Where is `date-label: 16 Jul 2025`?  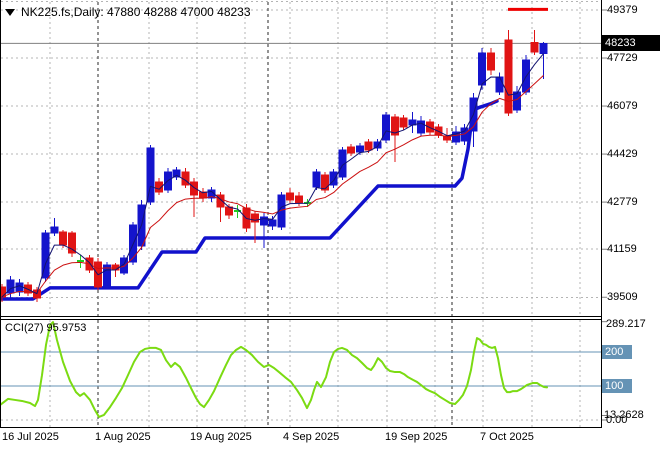
date-label: 16 Jul 2025 is located at coordinates (30, 437).